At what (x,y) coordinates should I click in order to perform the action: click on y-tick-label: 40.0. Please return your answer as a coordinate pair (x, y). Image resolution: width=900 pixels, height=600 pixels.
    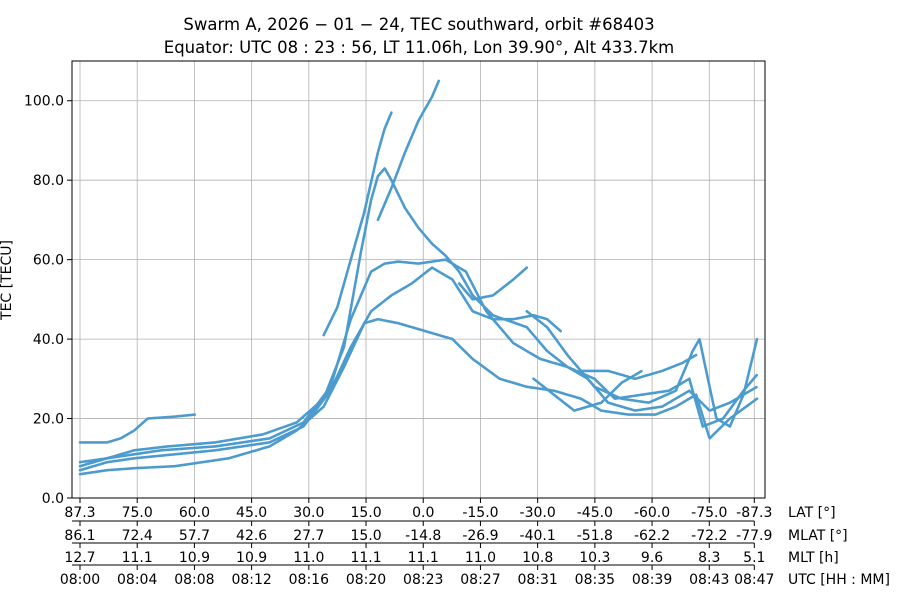
    Looking at the image, I should click on (48, 340).